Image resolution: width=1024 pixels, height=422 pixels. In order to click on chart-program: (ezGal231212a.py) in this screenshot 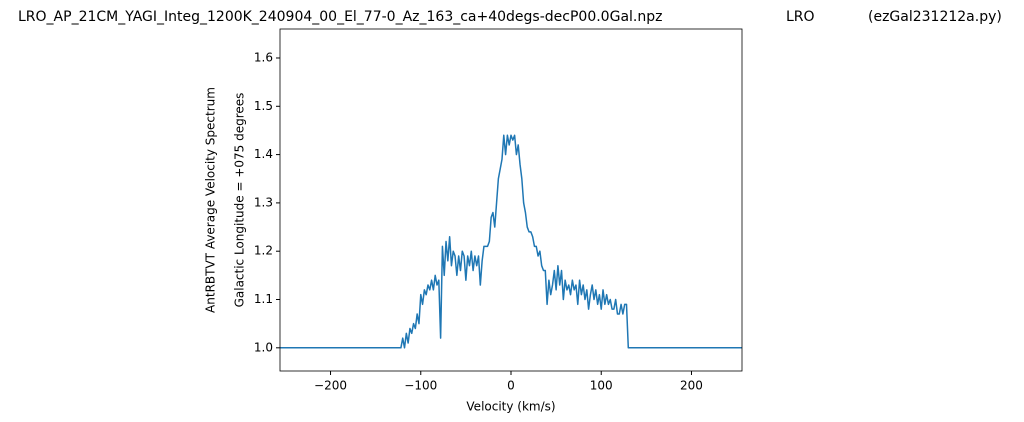, I will do `click(935, 17)`.